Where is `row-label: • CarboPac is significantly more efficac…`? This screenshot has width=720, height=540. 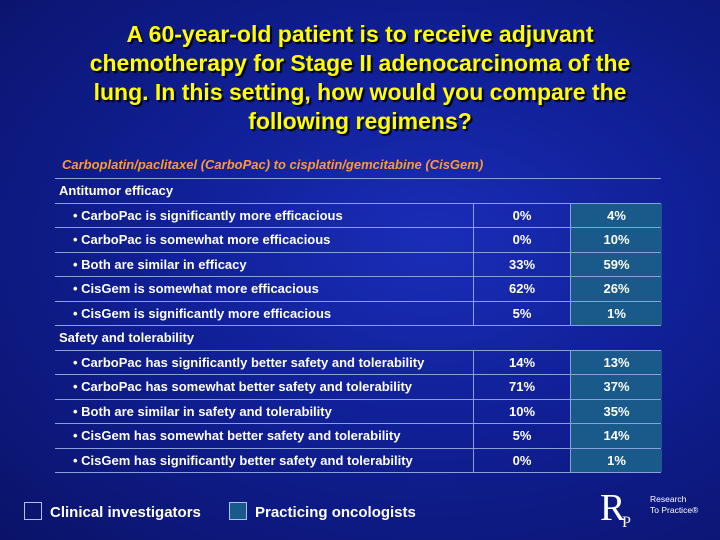 row-label: • CarboPac is significantly more efficac… is located at coordinates (208, 215).